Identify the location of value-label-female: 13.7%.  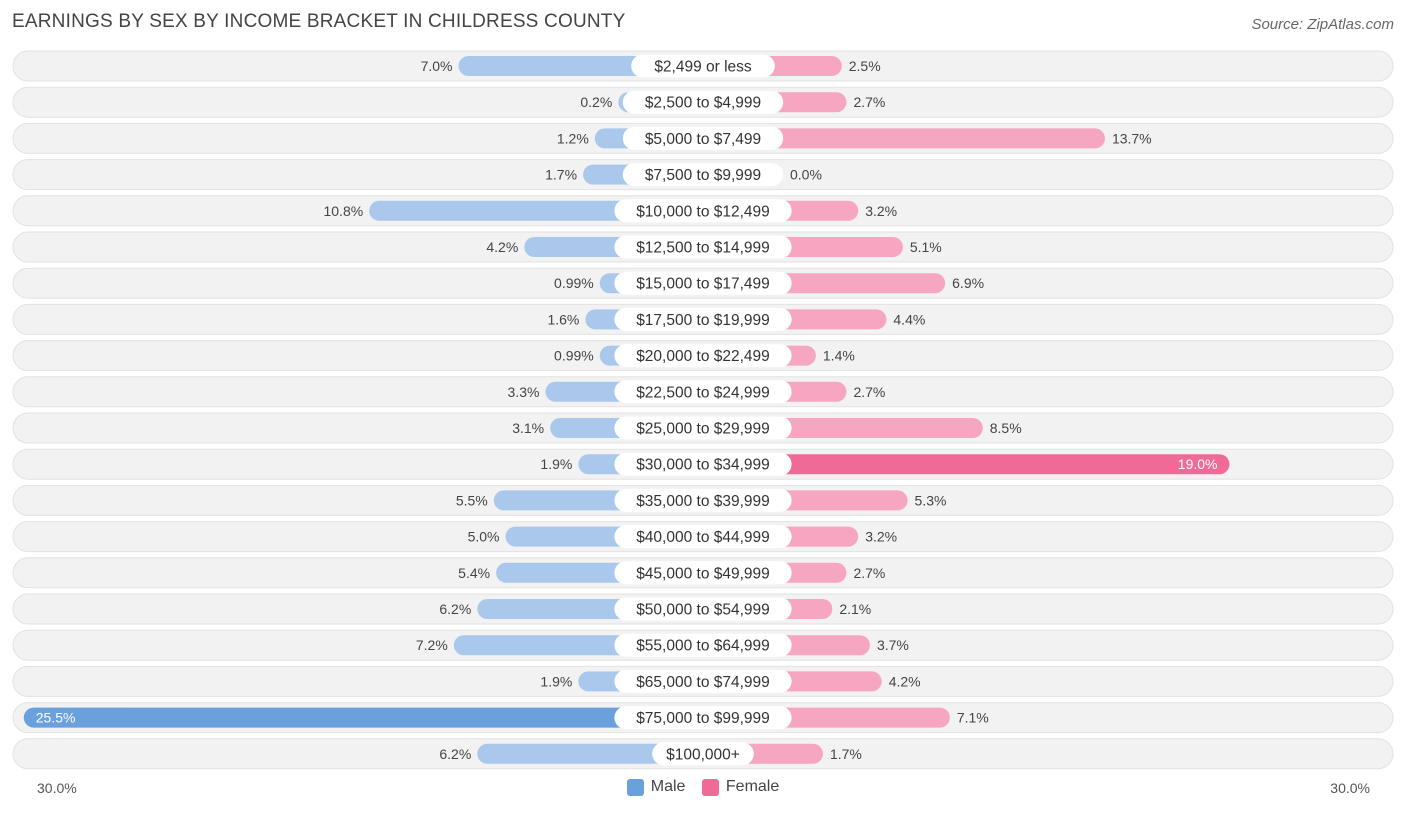
(1132, 138).